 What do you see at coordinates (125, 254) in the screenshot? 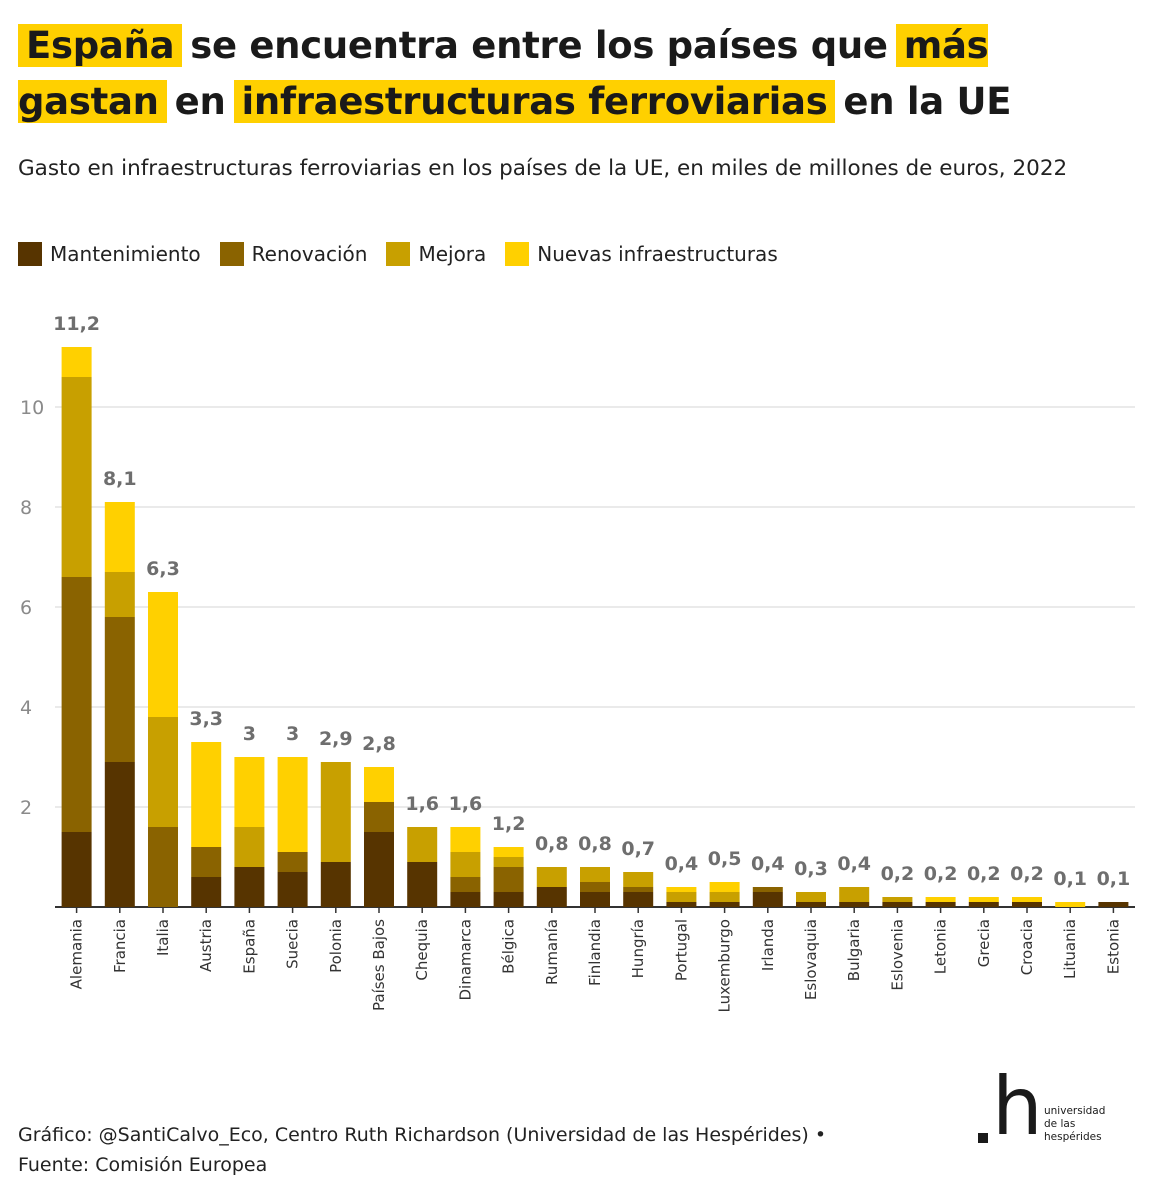
I see `legend-label: Mantenimiento` at bounding box center [125, 254].